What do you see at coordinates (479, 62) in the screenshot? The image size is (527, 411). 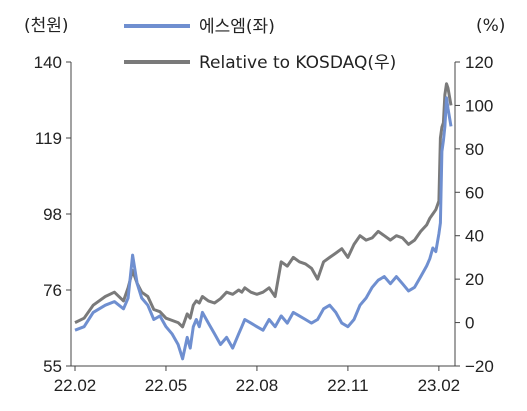 I see `right-tick-label: 120` at bounding box center [479, 62].